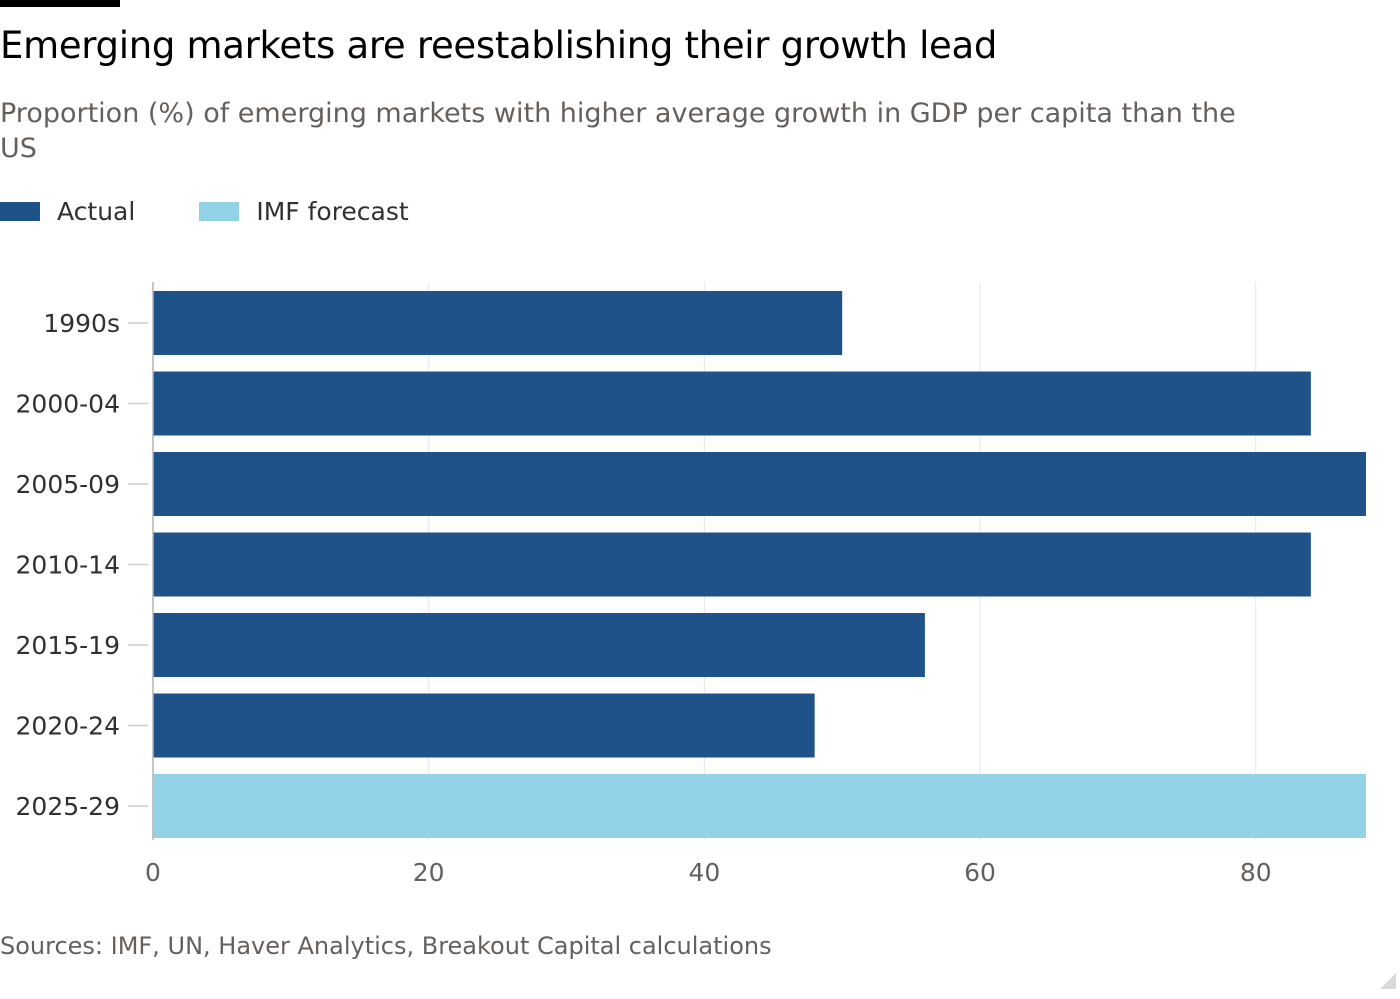 The width and height of the screenshot is (1400, 999). What do you see at coordinates (68, 726) in the screenshot?
I see `y-label-2020-24: 2020-24` at bounding box center [68, 726].